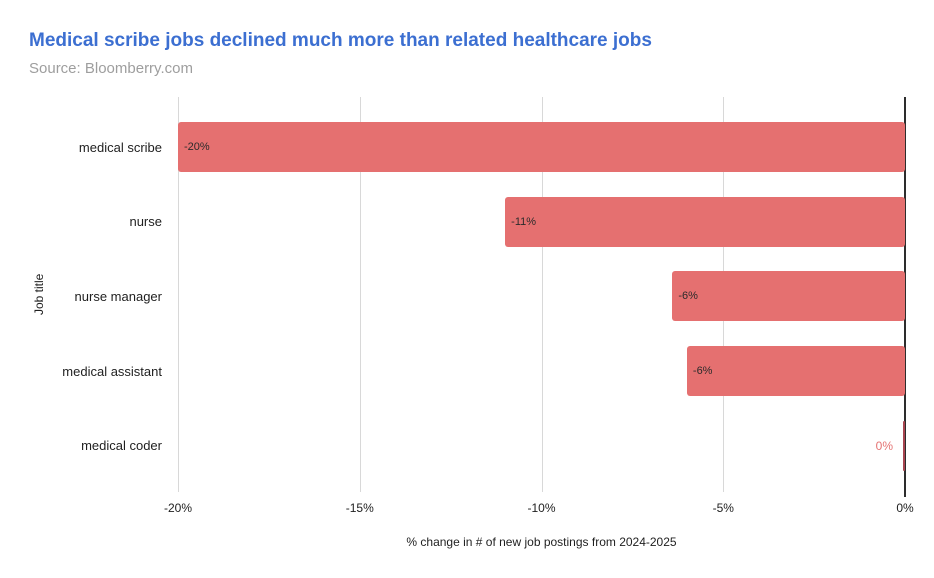 This screenshot has height=578, width=934. I want to click on x-axis-ticks: -20% -15% -10% -5% 0%, so click(539, 509).